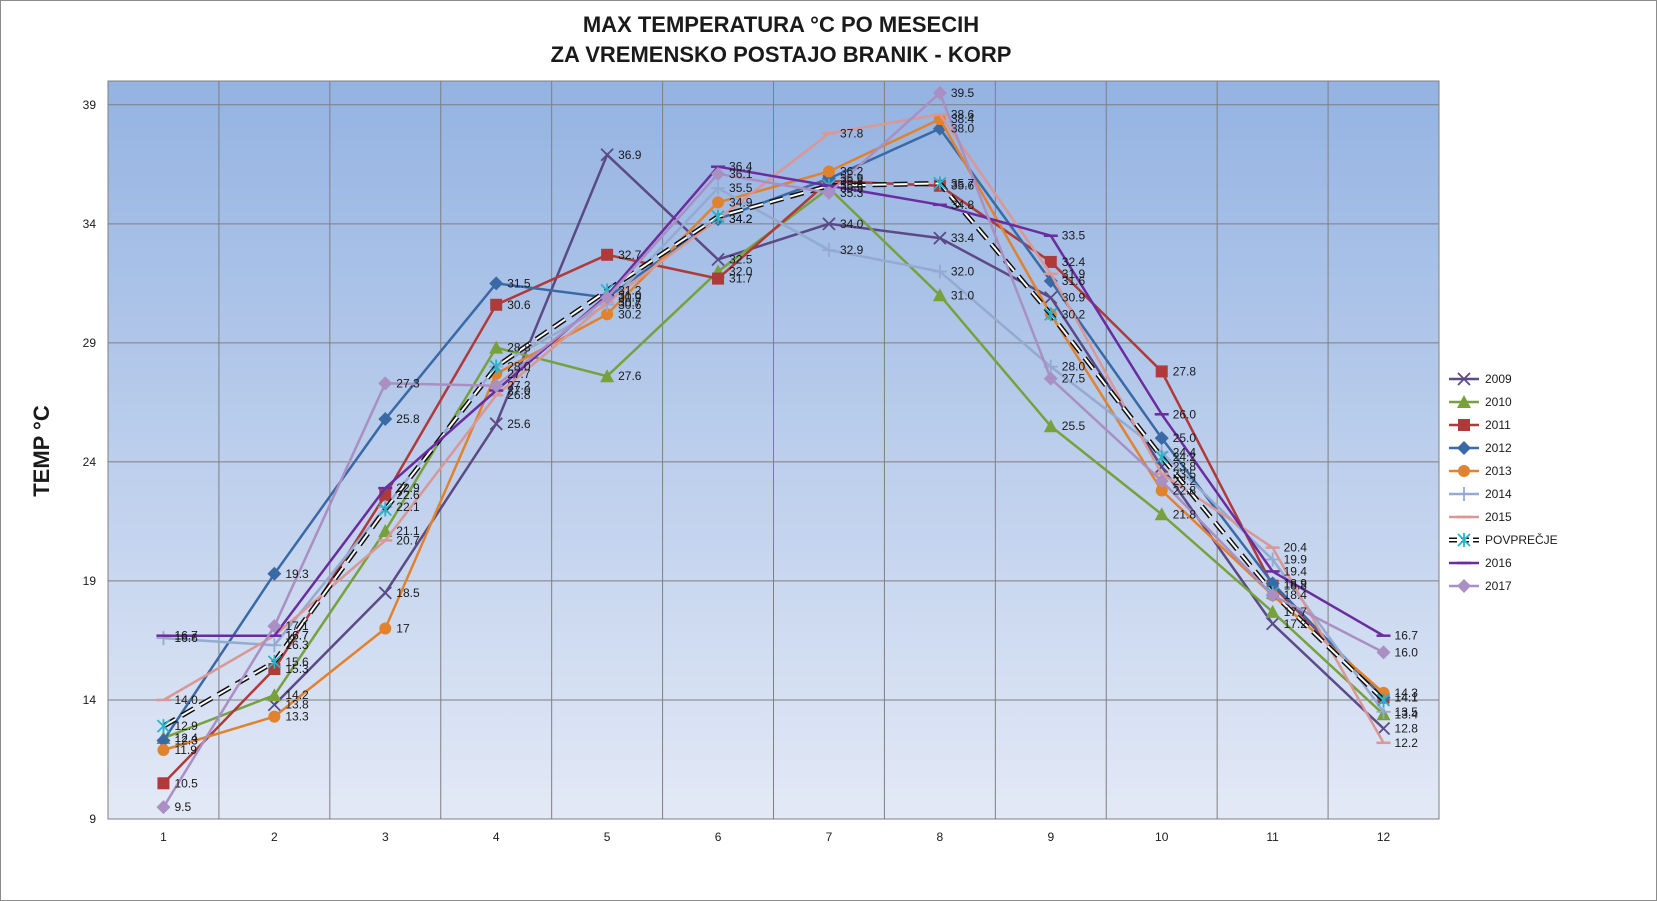  What do you see at coordinates (741, 174) in the screenshot?
I see `data-label: 36.1` at bounding box center [741, 174].